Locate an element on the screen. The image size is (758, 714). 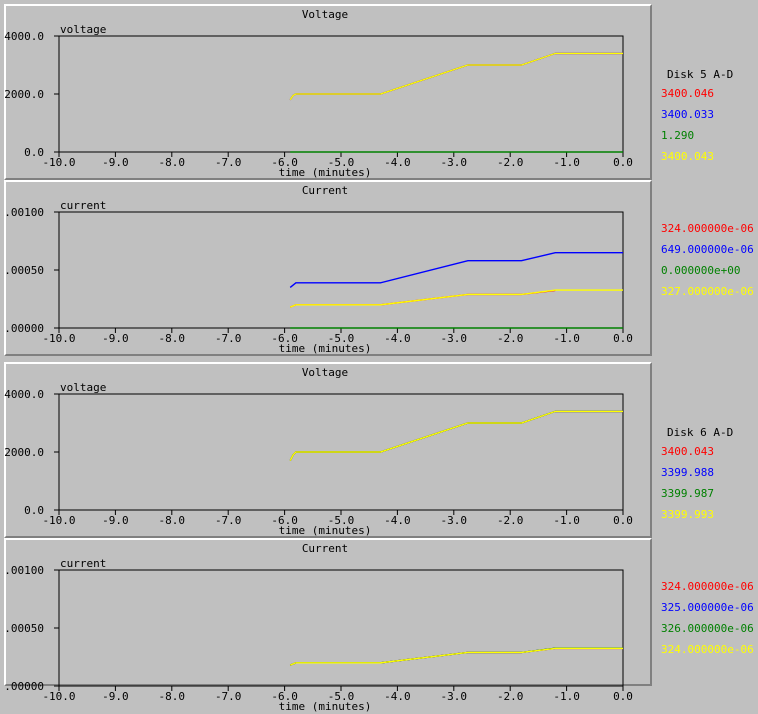
legend-disk5-current-b: 649.000000e-06 is located at coordinates (707, 249).